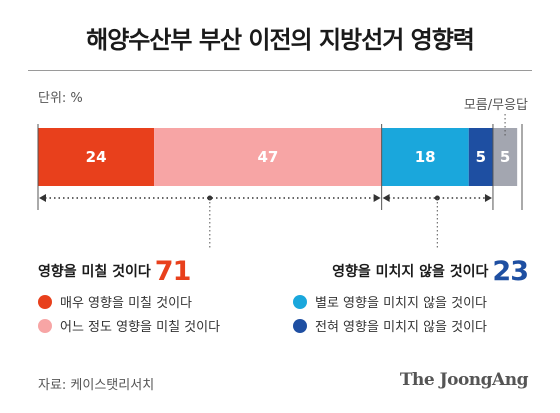 This screenshot has height=413, width=560. Describe the element at coordinates (410, 272) in the screenshot. I see `summary-no-influence-label: 영향을 미치지 않을 것이다` at that location.